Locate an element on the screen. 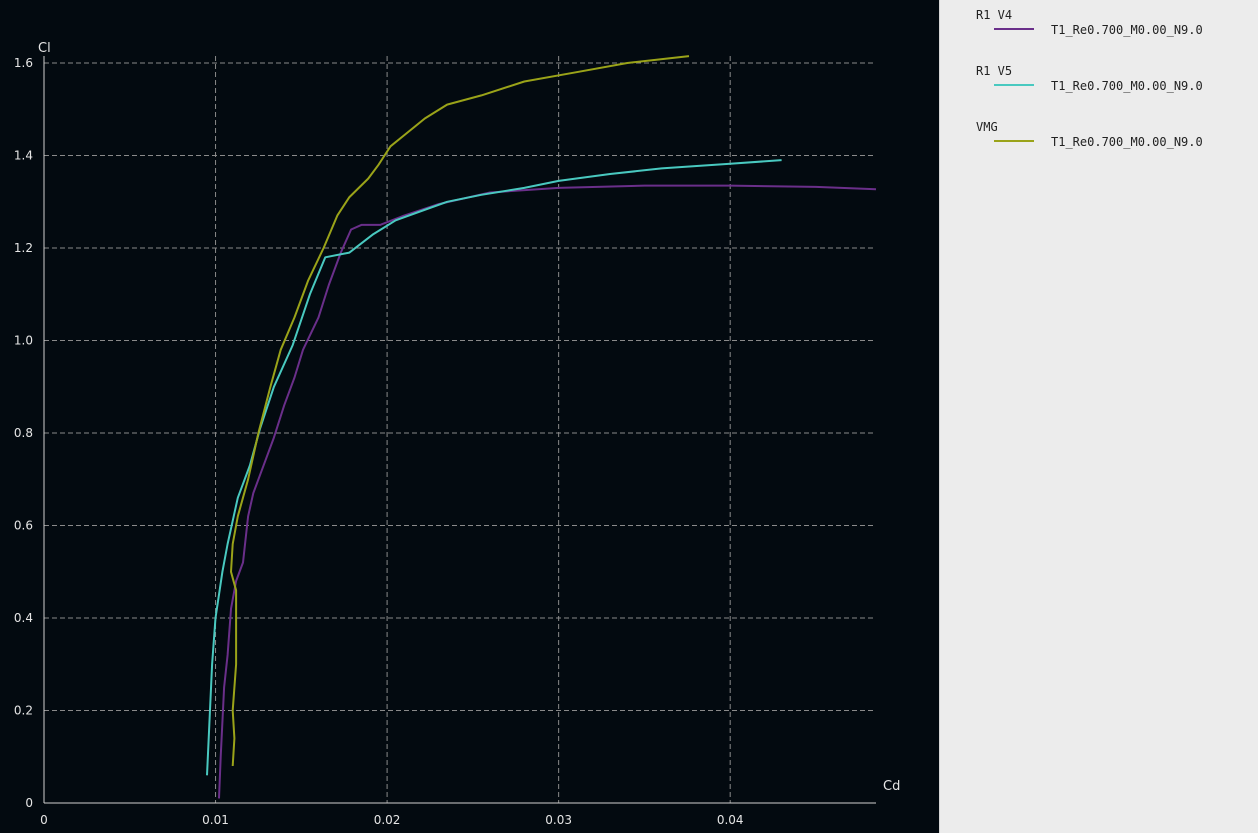 This screenshot has width=1258, height=833. y-tick-label: 0.6 is located at coordinates (23, 526).